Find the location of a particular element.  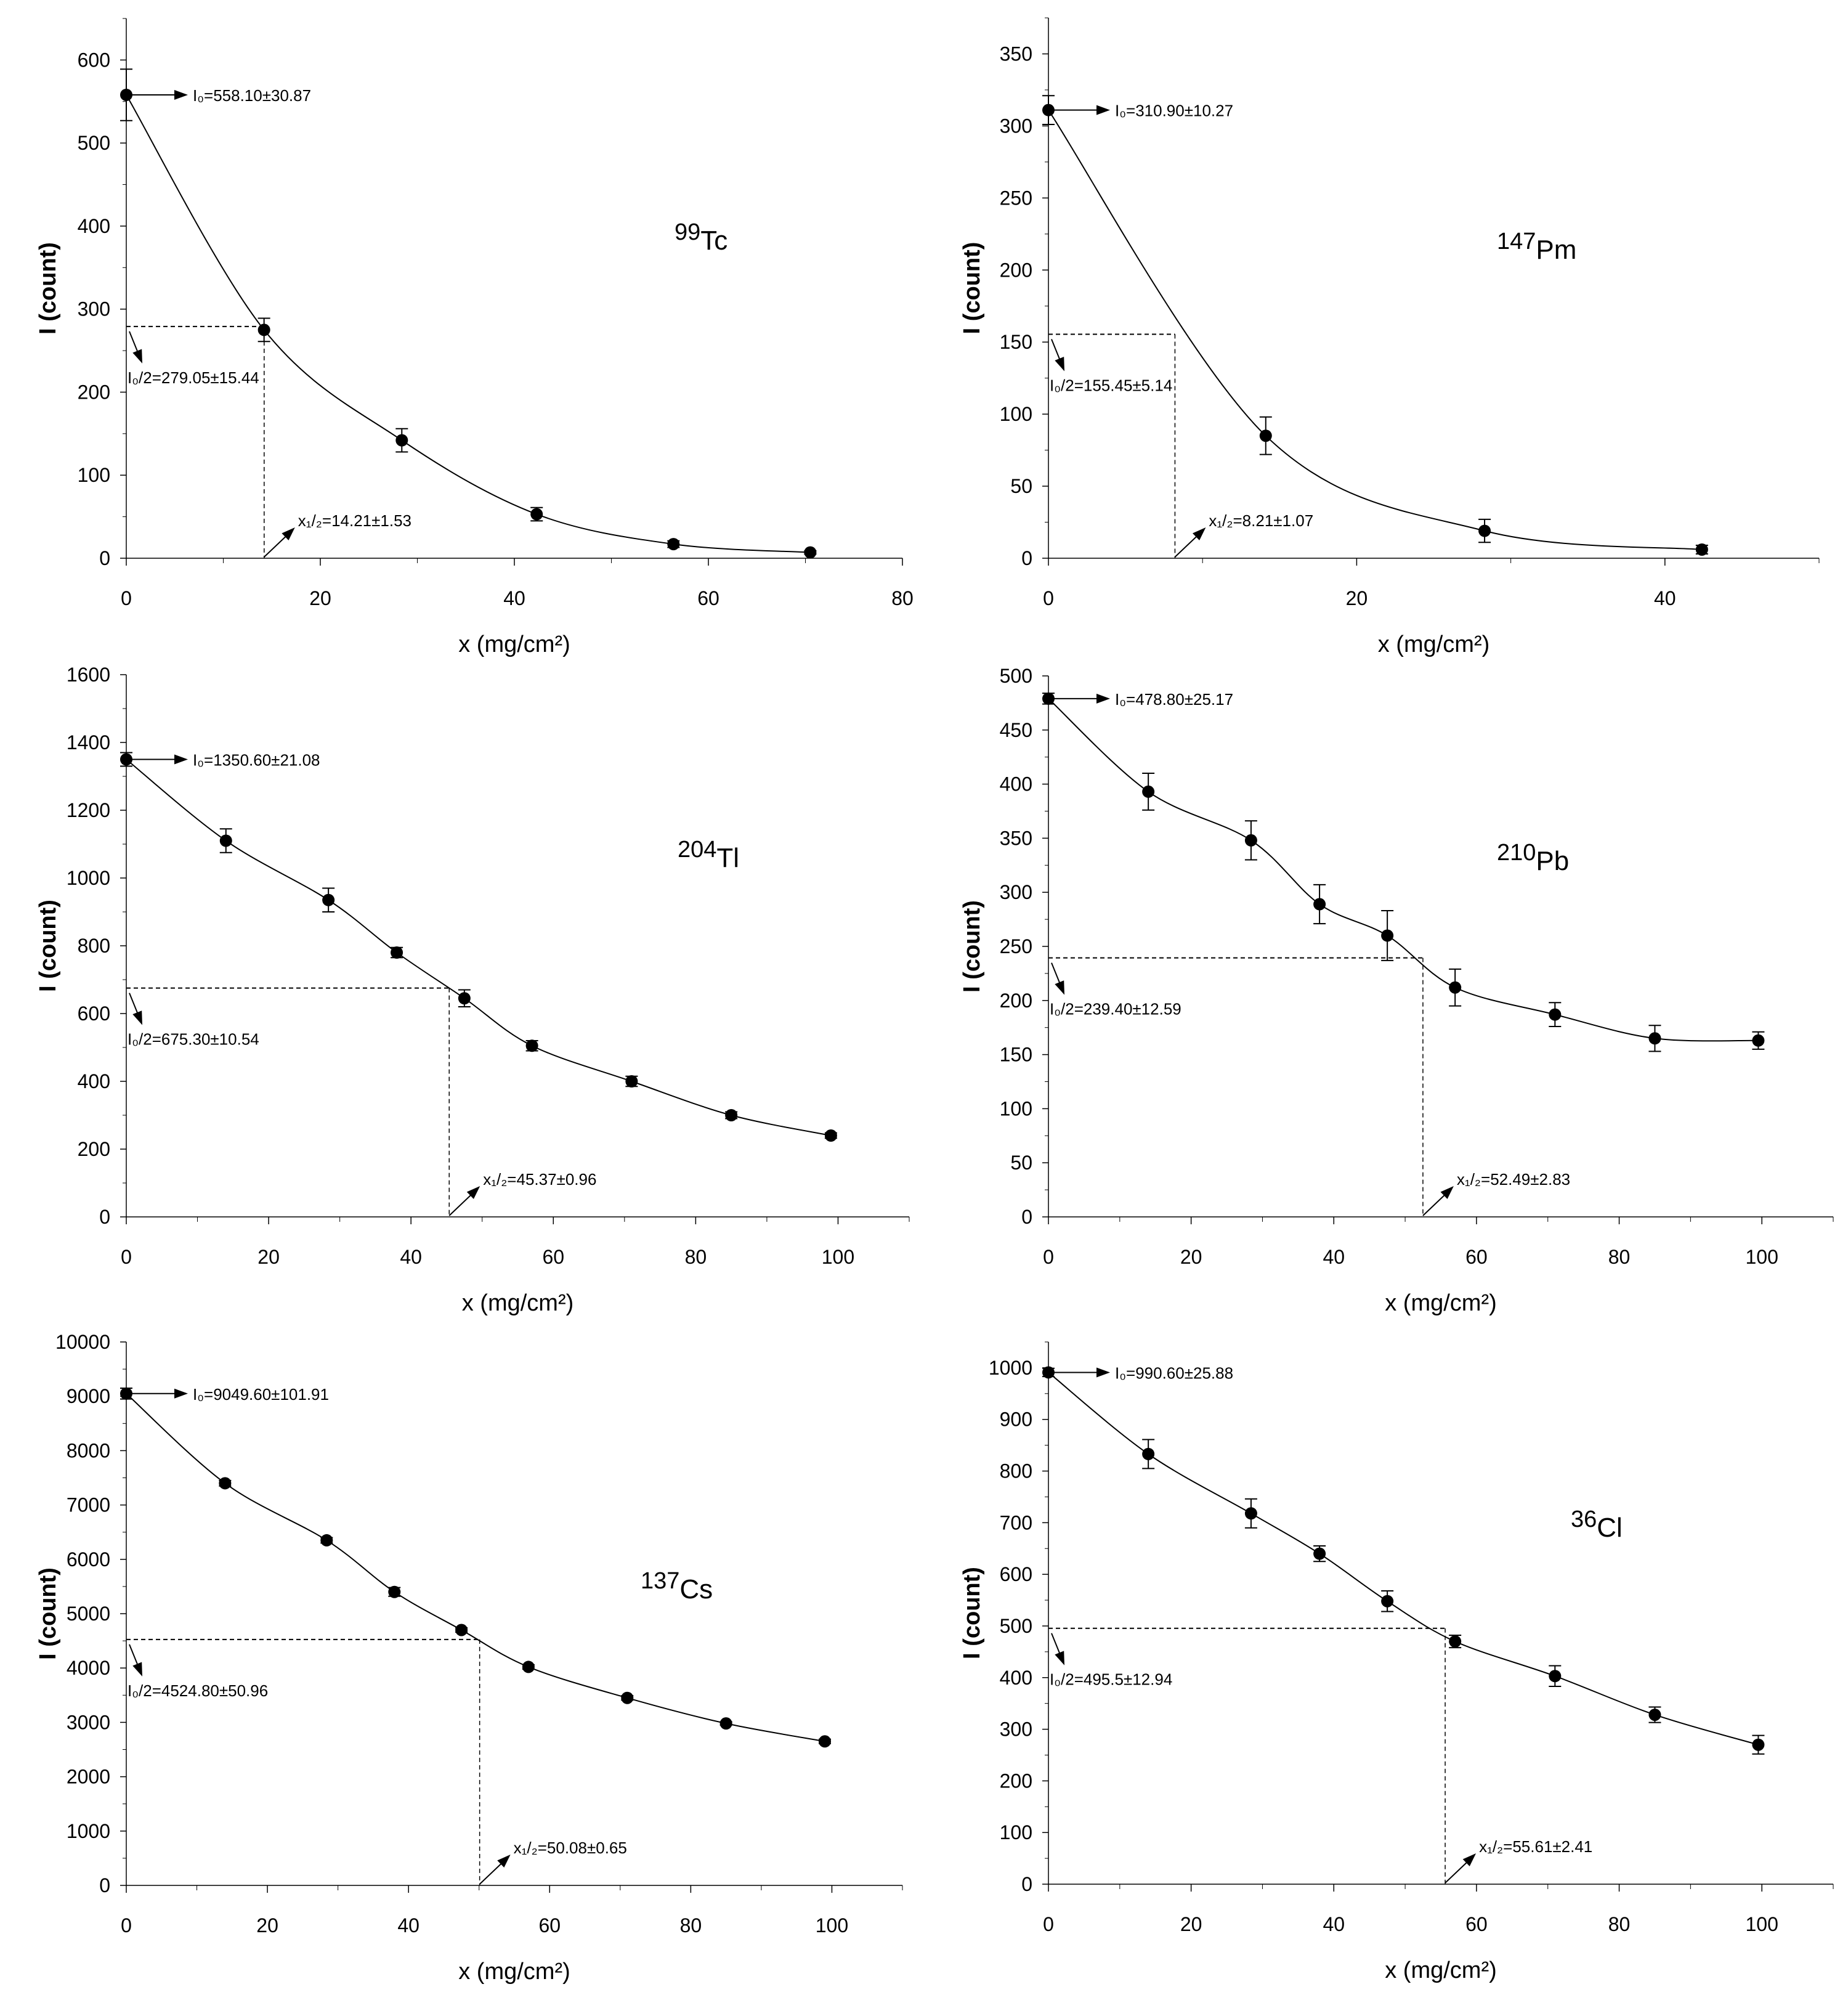

i0-half-annotation: I₀/2=4524.80±50.96 is located at coordinates (198, 1690).